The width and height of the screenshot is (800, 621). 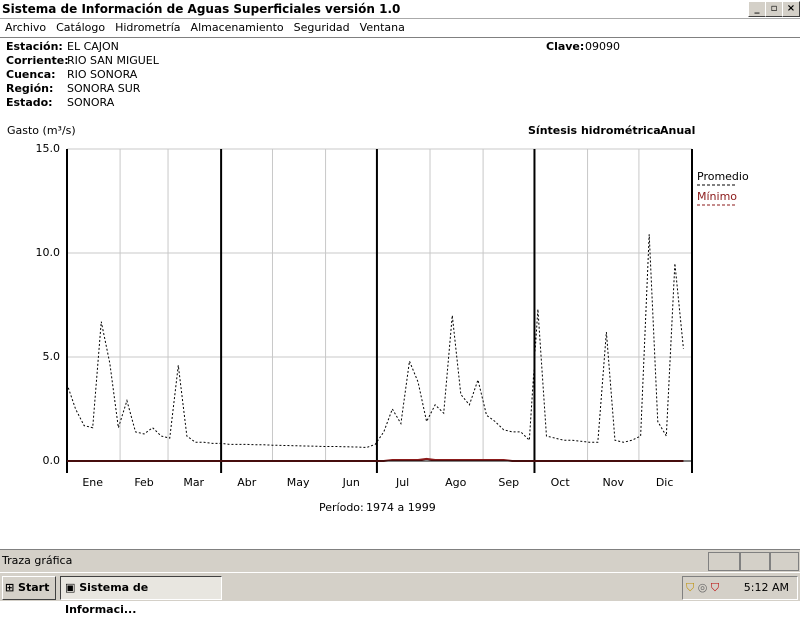 What do you see at coordinates (508, 482) in the screenshot?
I see `x-tick-label: Sep` at bounding box center [508, 482].